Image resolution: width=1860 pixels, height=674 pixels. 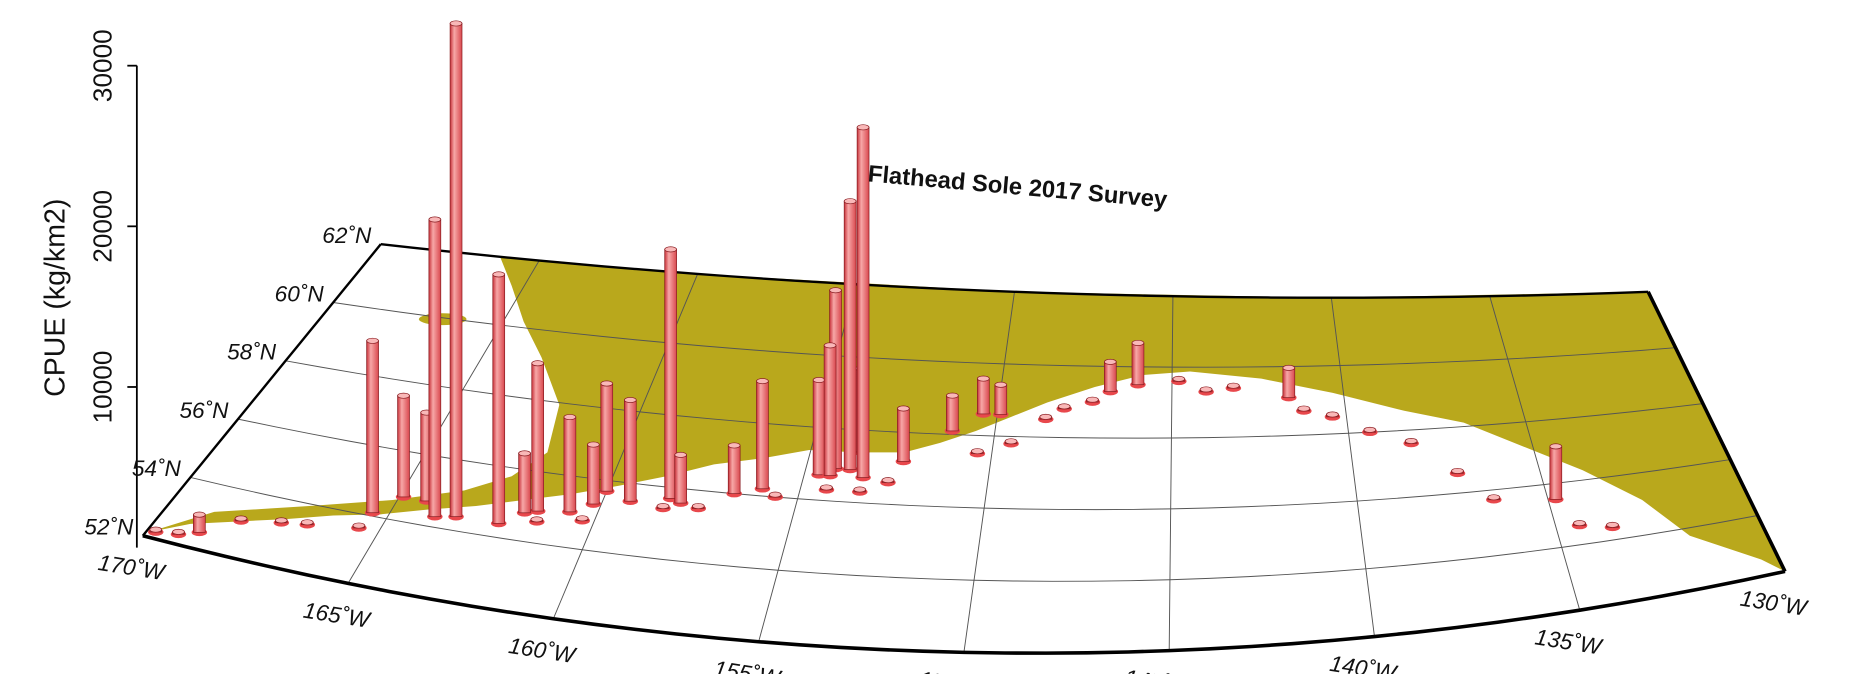 I want to click on longitude-label: 155˚W, so click(x=748, y=665).